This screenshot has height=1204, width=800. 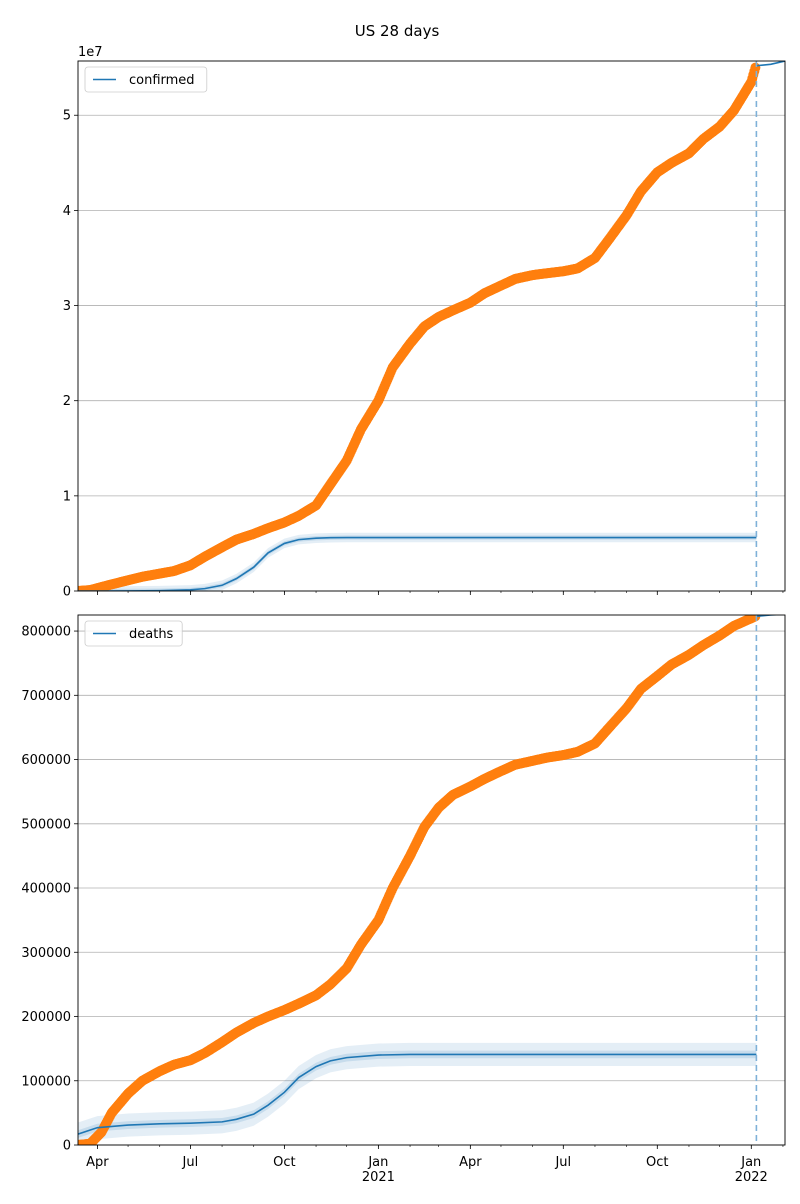 I want to click on observed-point, so click(x=755, y=67).